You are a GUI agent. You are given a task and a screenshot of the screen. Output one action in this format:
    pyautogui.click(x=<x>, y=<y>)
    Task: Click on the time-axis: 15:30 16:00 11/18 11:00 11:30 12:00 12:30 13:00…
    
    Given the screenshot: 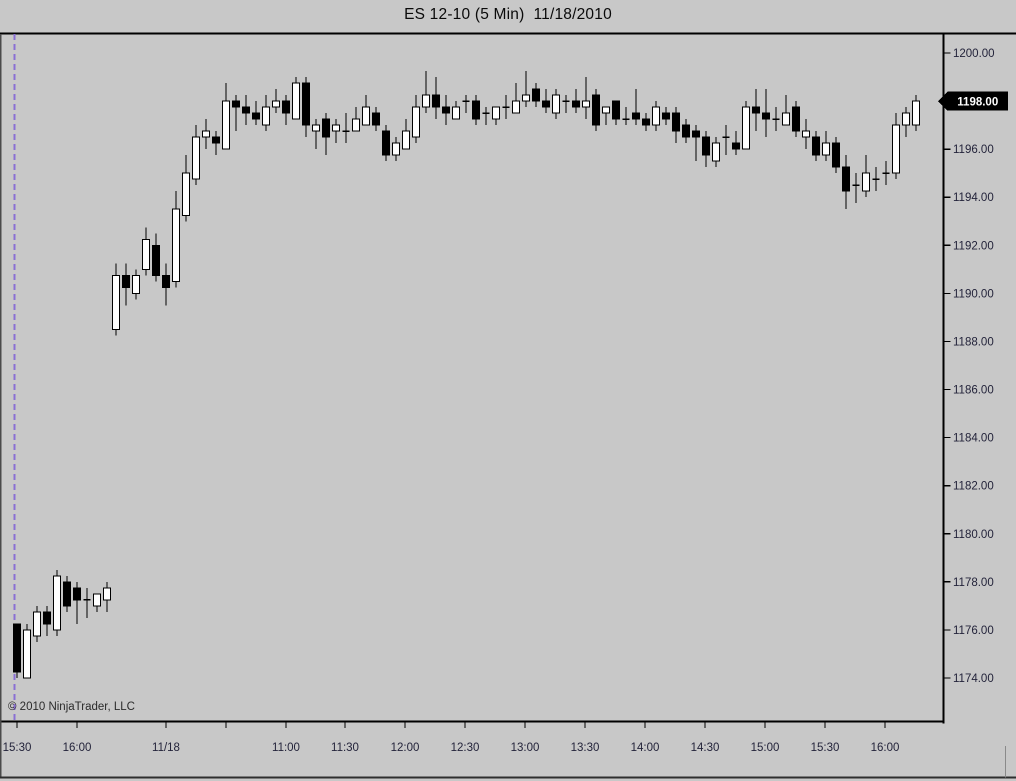 What is the action you would take?
    pyautogui.click(x=451, y=738)
    